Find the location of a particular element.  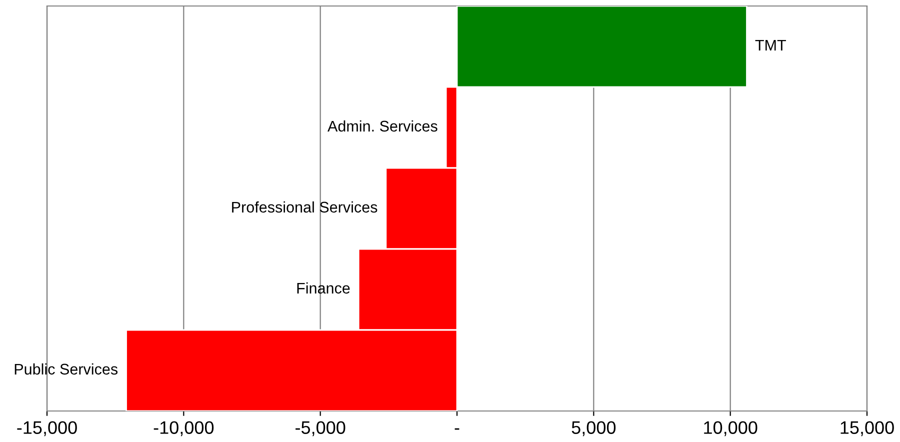

y-tick-label: Professional Services is located at coordinates (305, 207).